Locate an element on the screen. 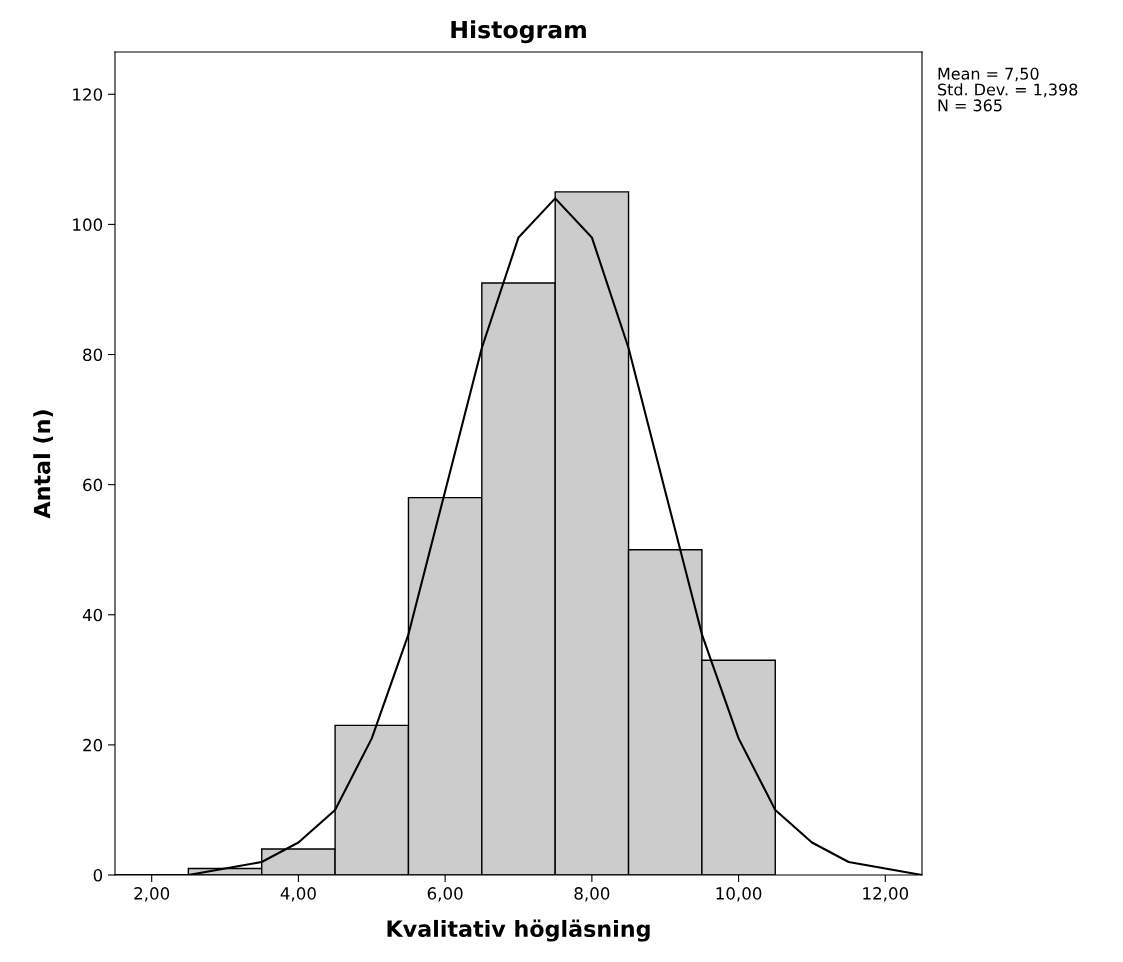 The image size is (1123, 962). x-tick-label: 6,00 is located at coordinates (445, 894).